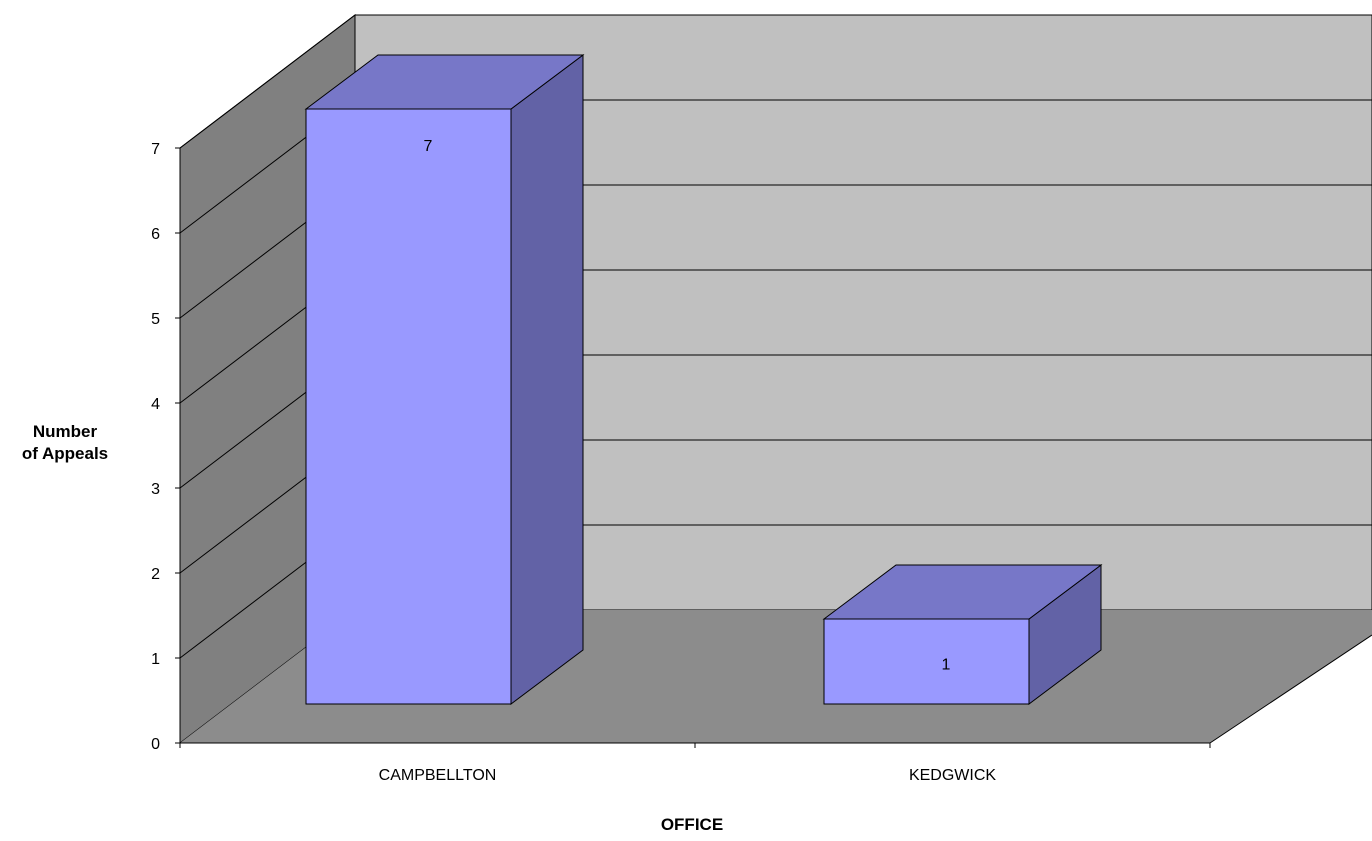  Describe the element at coordinates (155, 659) in the screenshot. I see `y-tick-label: 1` at that location.